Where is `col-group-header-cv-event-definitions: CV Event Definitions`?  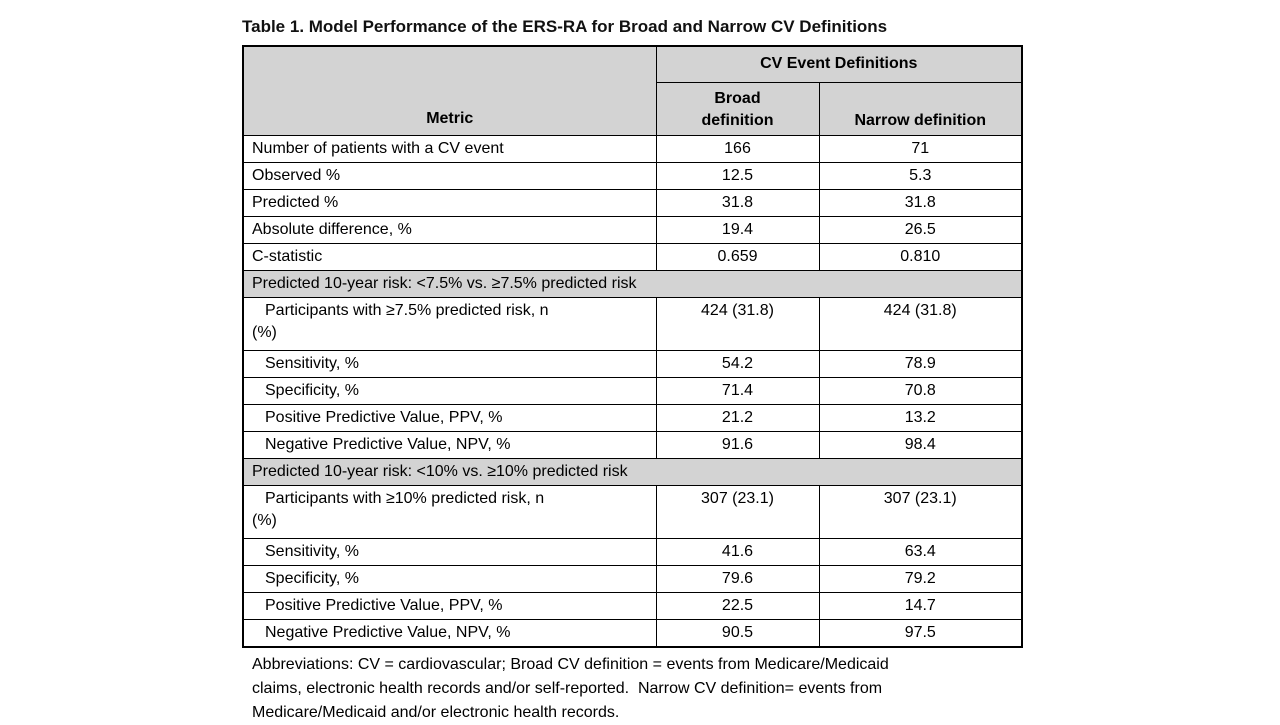 col-group-header-cv-event-definitions: CV Event Definitions is located at coordinates (839, 64).